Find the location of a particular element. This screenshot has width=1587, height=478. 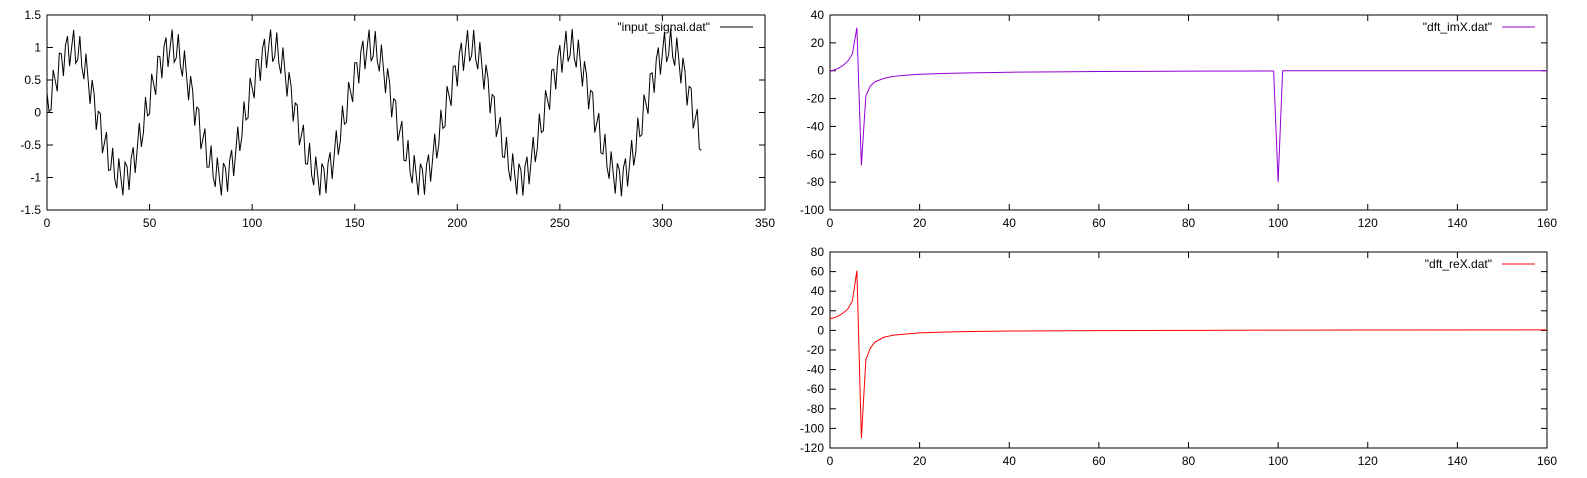

y-tick-label: 0.5 is located at coordinates (32, 80).